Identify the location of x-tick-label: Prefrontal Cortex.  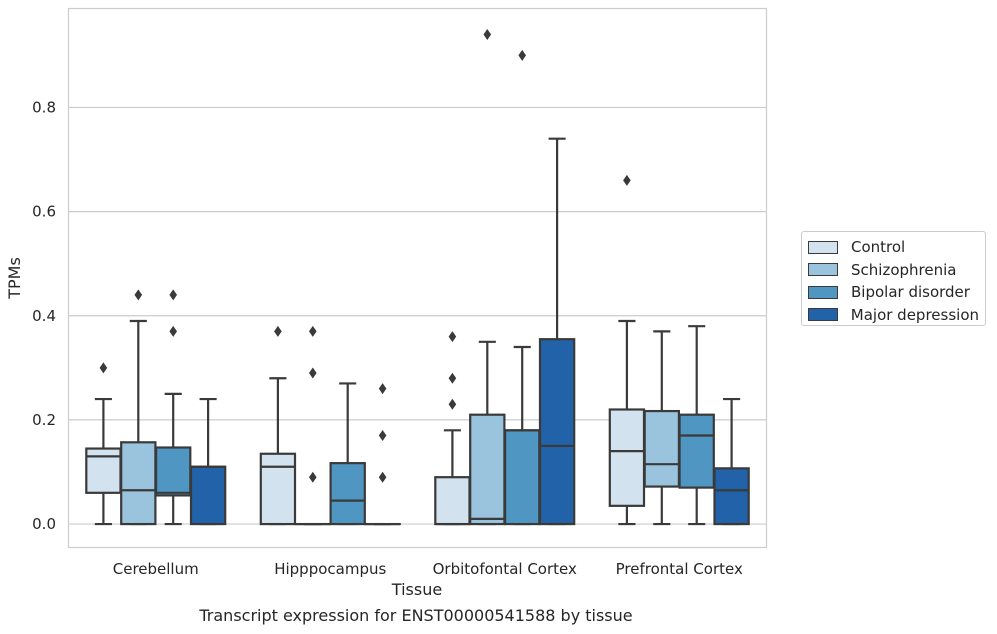
(679, 569).